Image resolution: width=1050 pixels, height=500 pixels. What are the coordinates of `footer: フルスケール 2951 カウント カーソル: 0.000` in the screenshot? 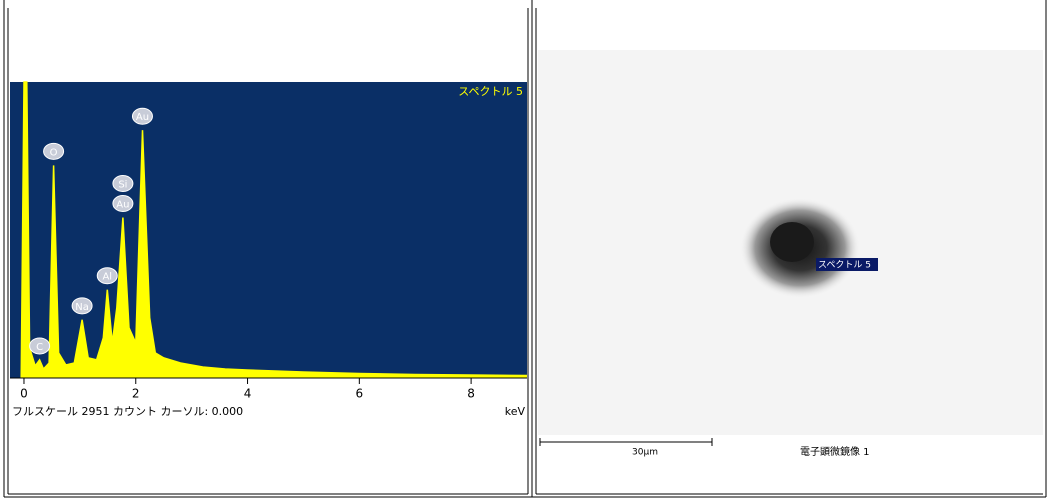 It's located at (127, 411).